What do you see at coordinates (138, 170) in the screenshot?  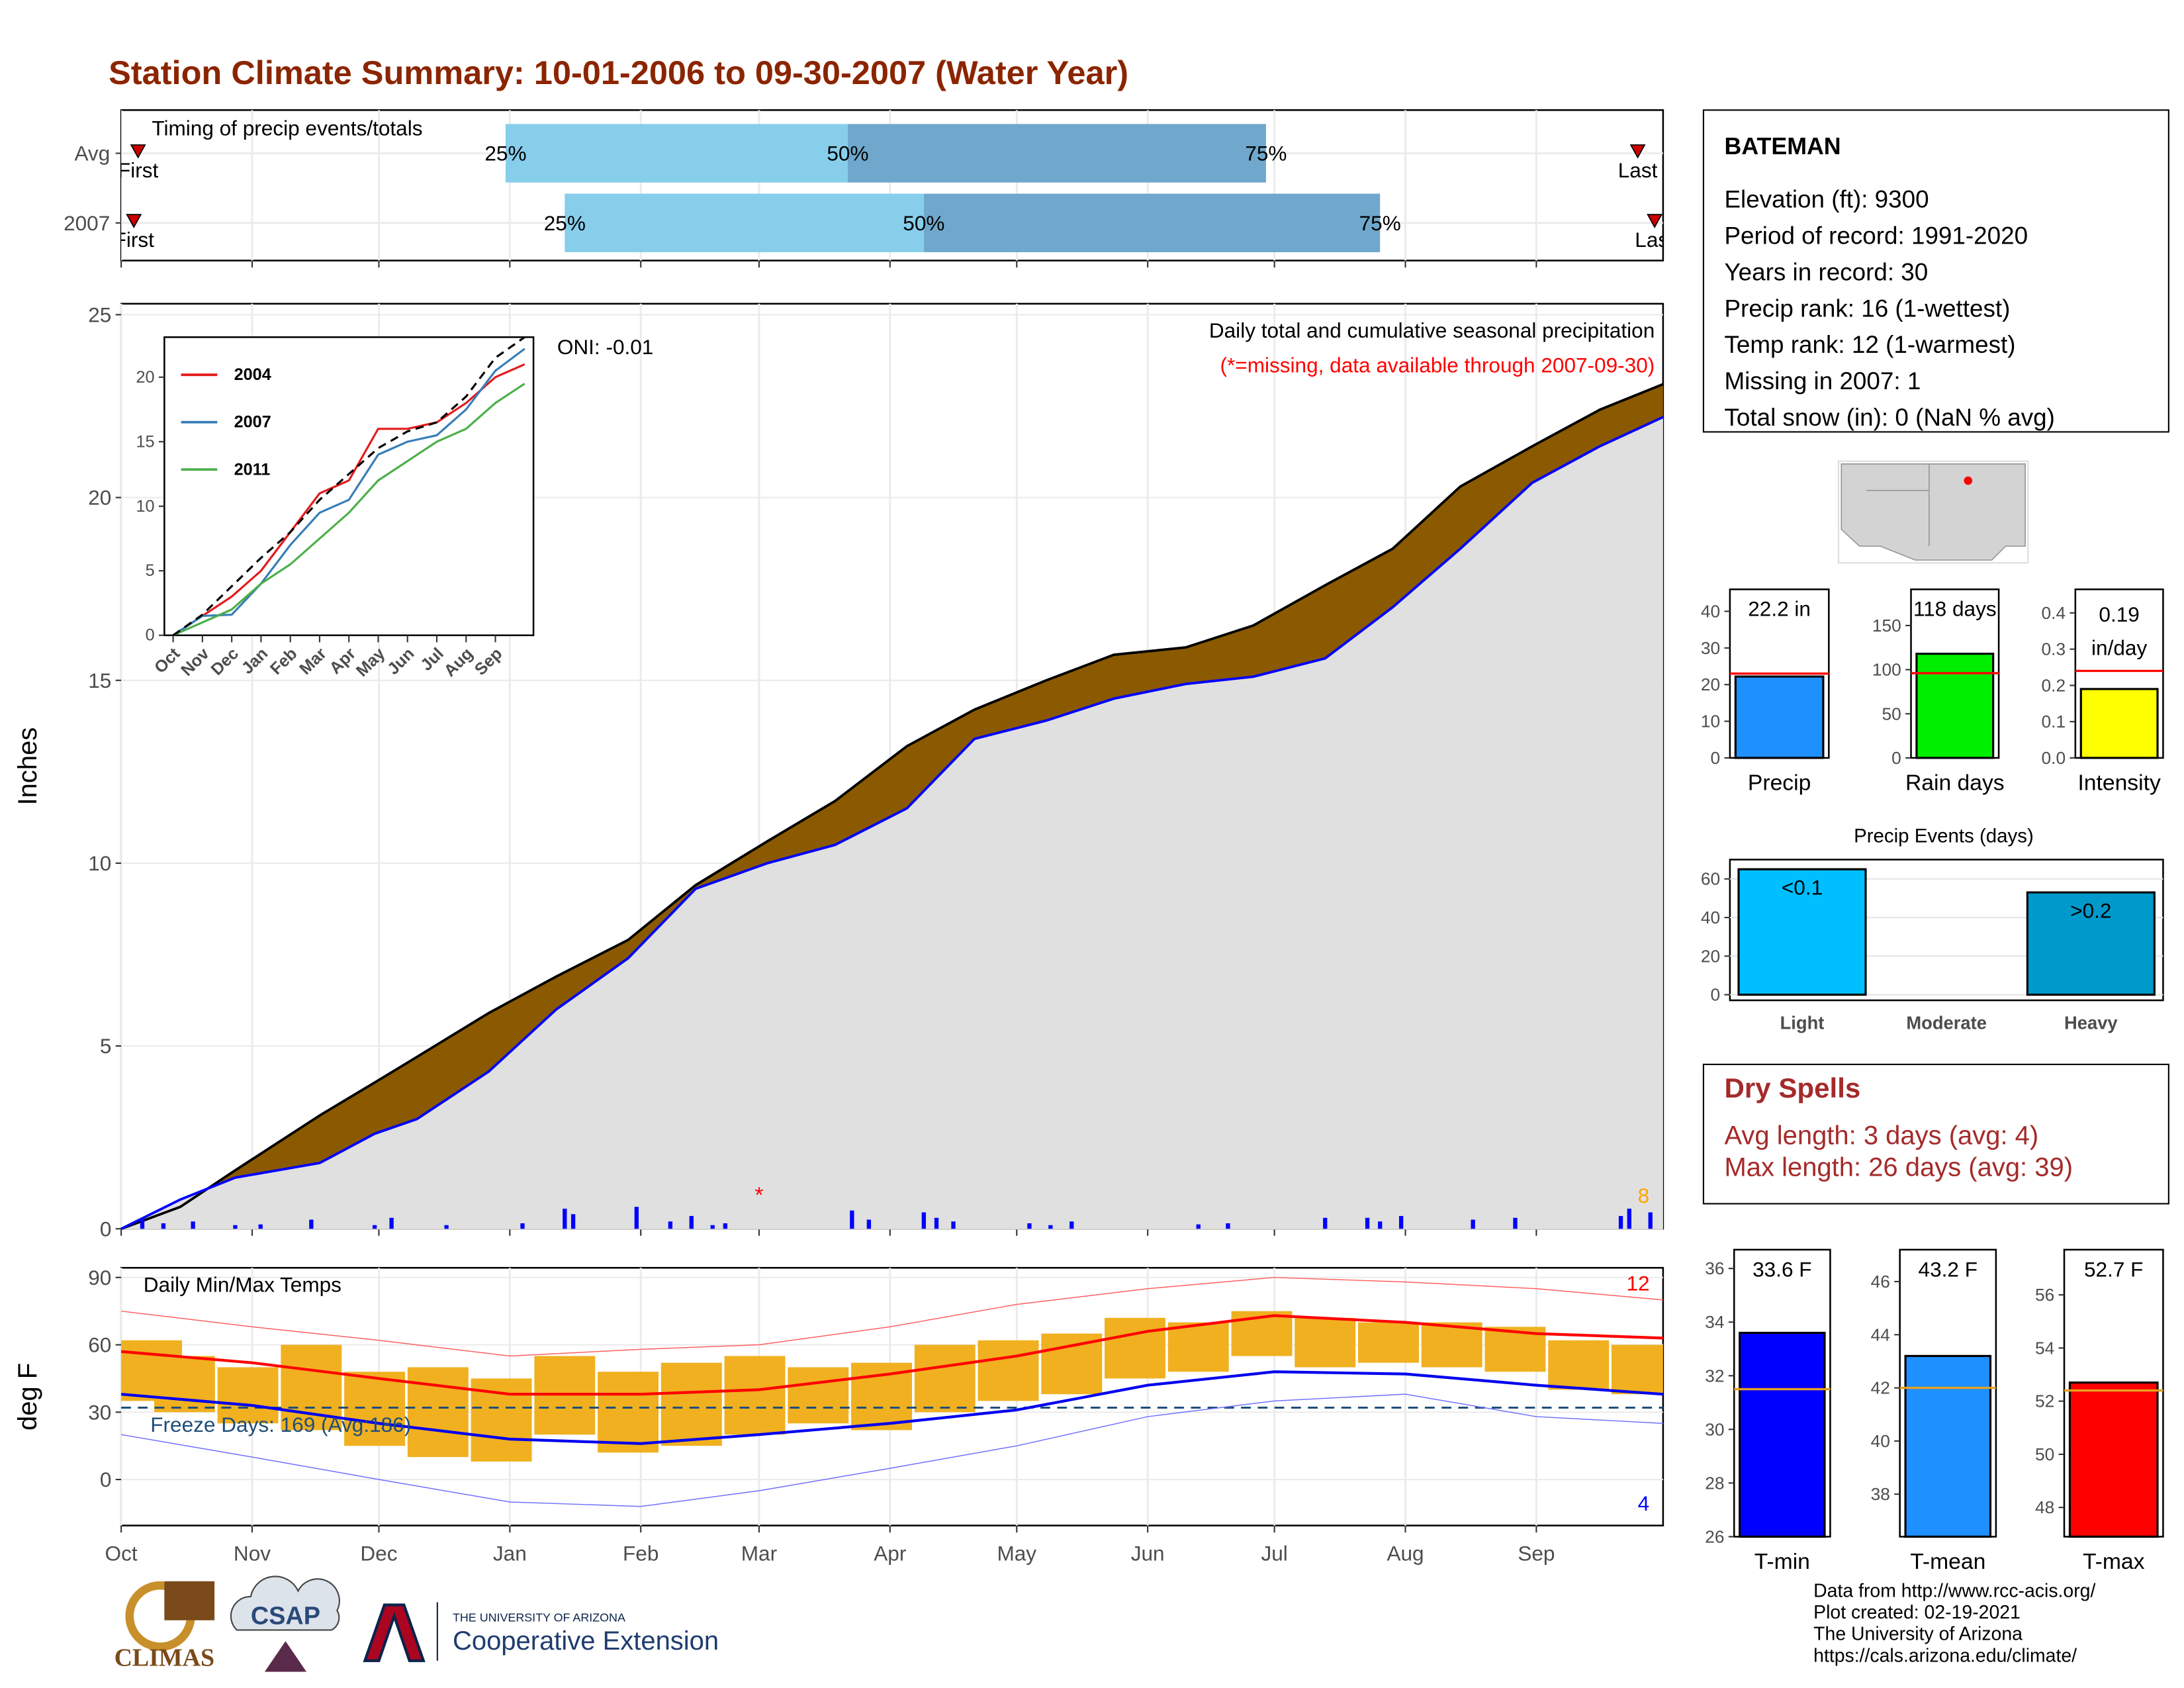 I see `event-label: First` at bounding box center [138, 170].